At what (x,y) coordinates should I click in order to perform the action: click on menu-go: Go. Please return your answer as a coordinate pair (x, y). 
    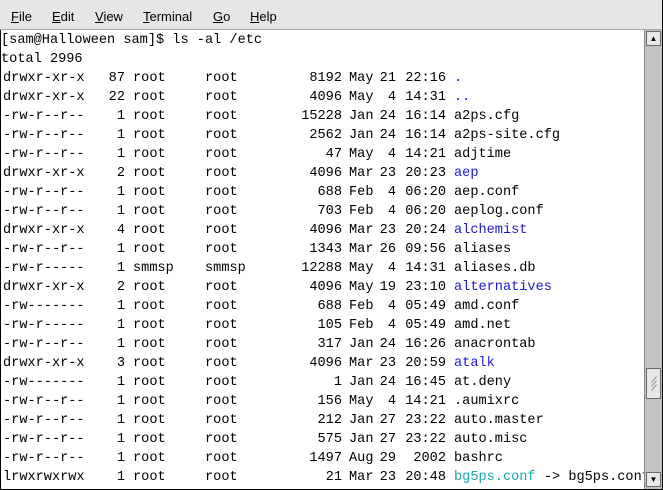
    Looking at the image, I should click on (221, 16).